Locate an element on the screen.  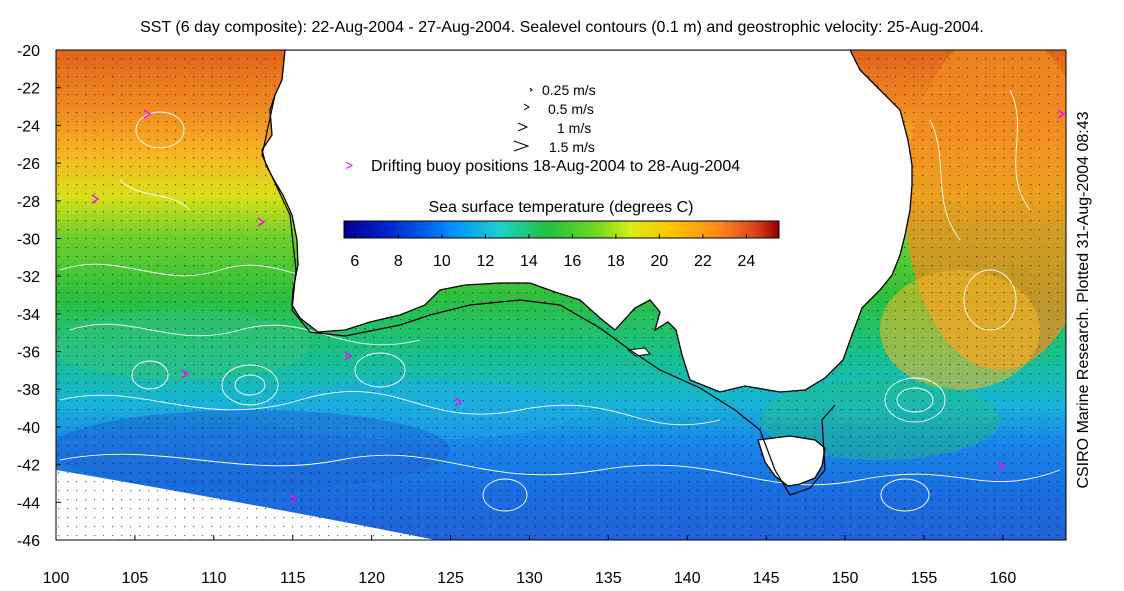
x-axis: 100 105 110 115 120 125 130 135 140 145 150 155 160 is located at coordinates (530, 561).